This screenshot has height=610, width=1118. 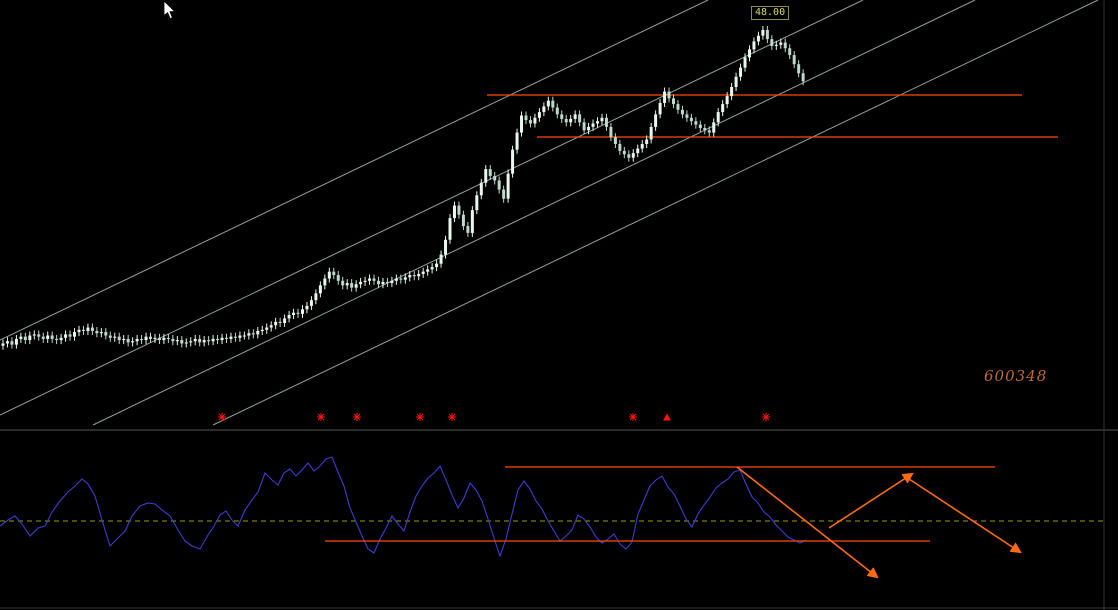 I want to click on oscillator-line, so click(x=403, y=507).